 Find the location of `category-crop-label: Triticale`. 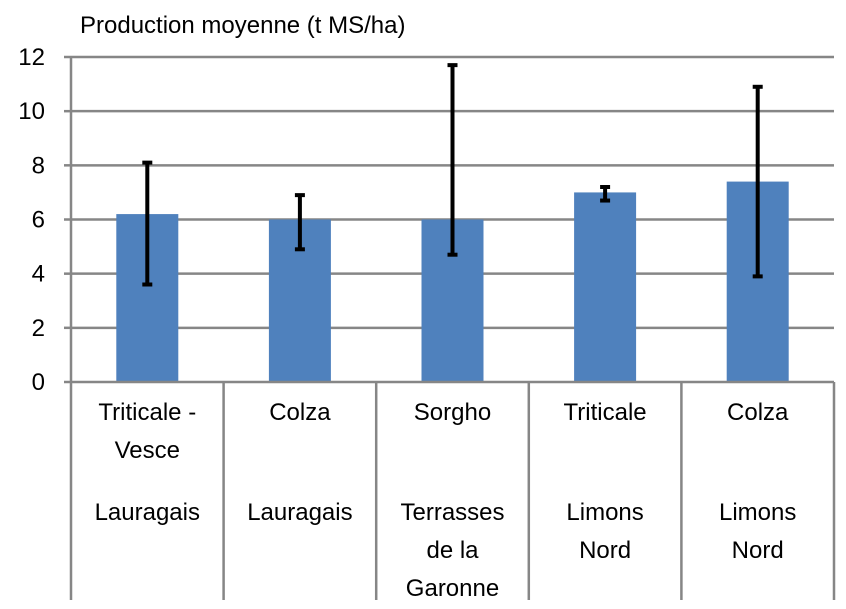

category-crop-label: Triticale is located at coordinates (605, 412).